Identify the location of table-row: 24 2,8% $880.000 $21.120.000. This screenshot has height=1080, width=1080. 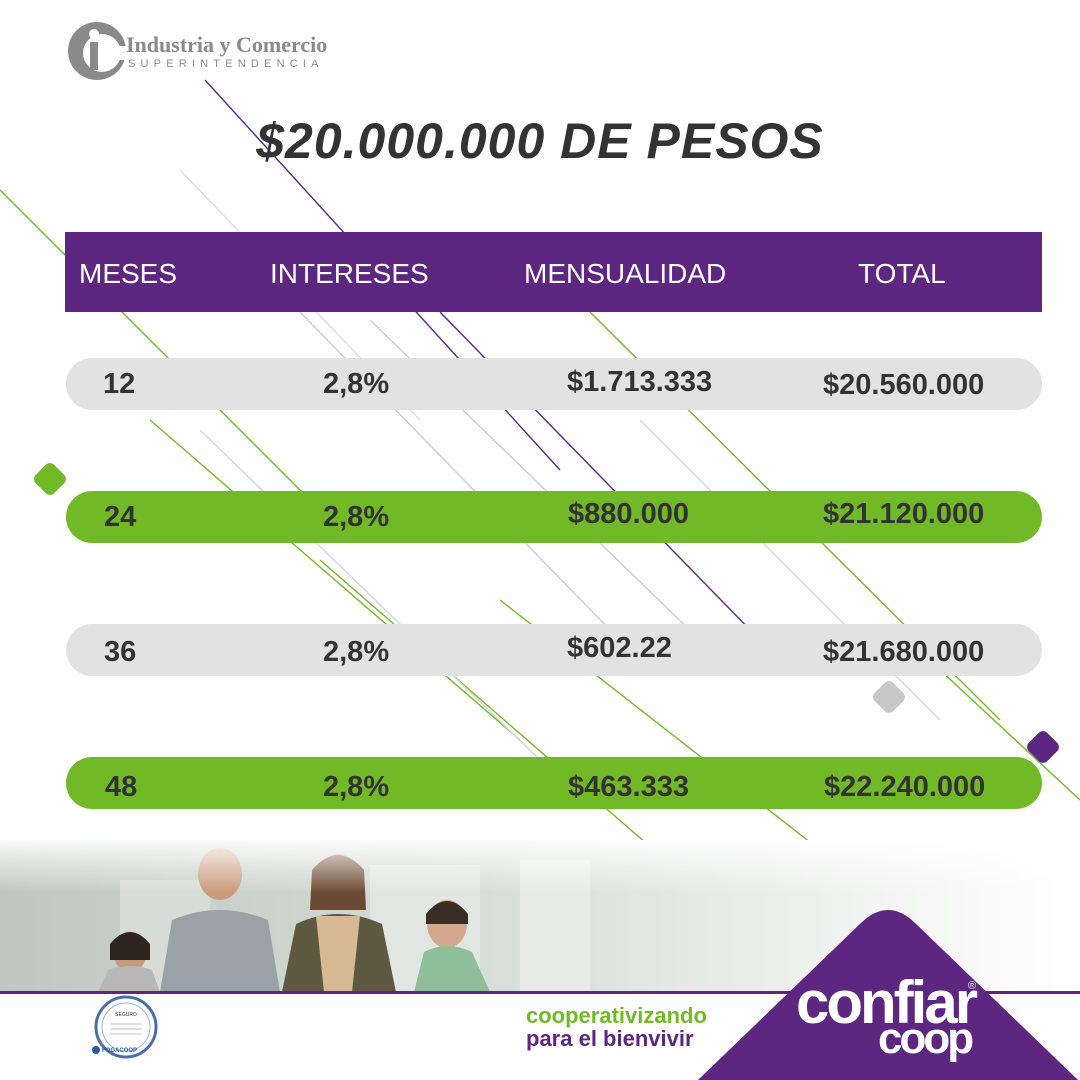
(554, 517).